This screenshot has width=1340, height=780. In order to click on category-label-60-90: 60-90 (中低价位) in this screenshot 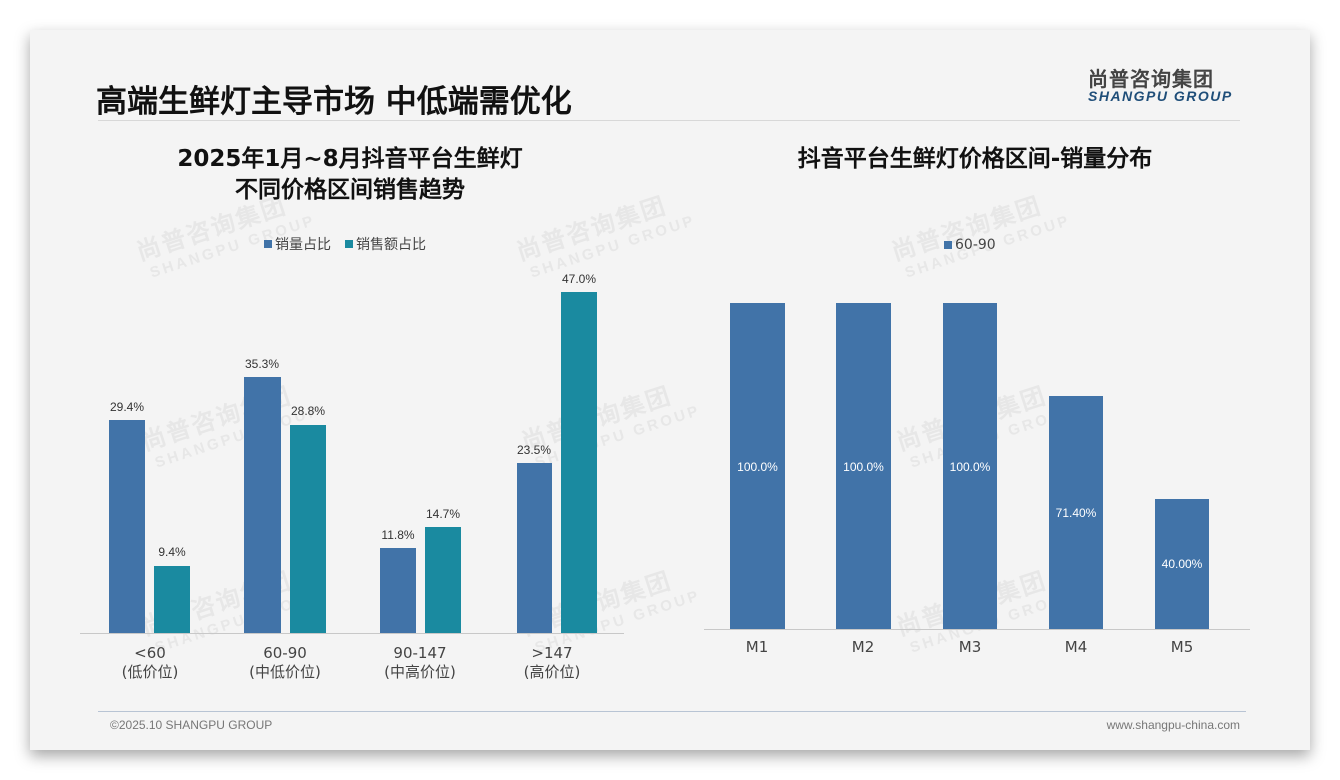, I will do `click(285, 662)`.